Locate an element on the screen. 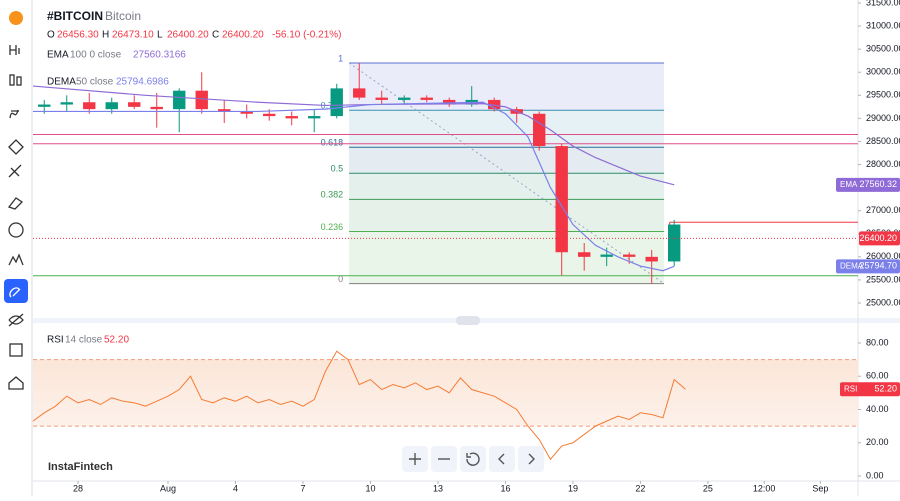 This screenshot has height=501, width=900. scroll-right is located at coordinates (531, 459).